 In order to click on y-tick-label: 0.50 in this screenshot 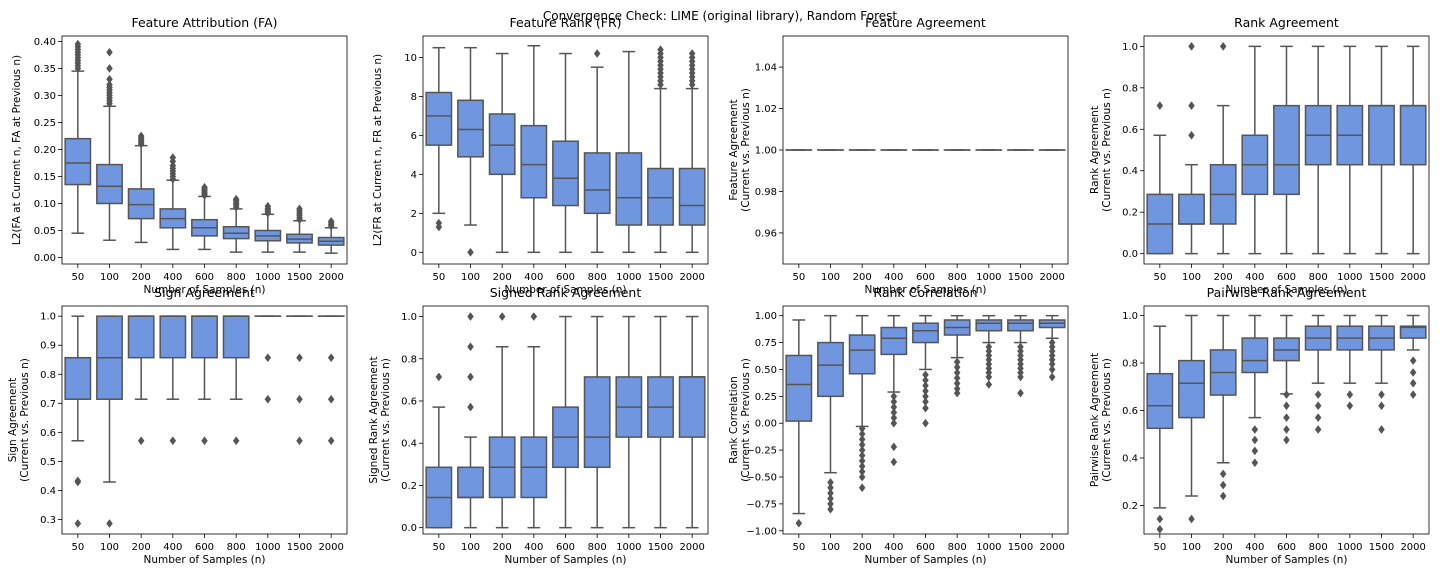, I will do `click(766, 370)`.